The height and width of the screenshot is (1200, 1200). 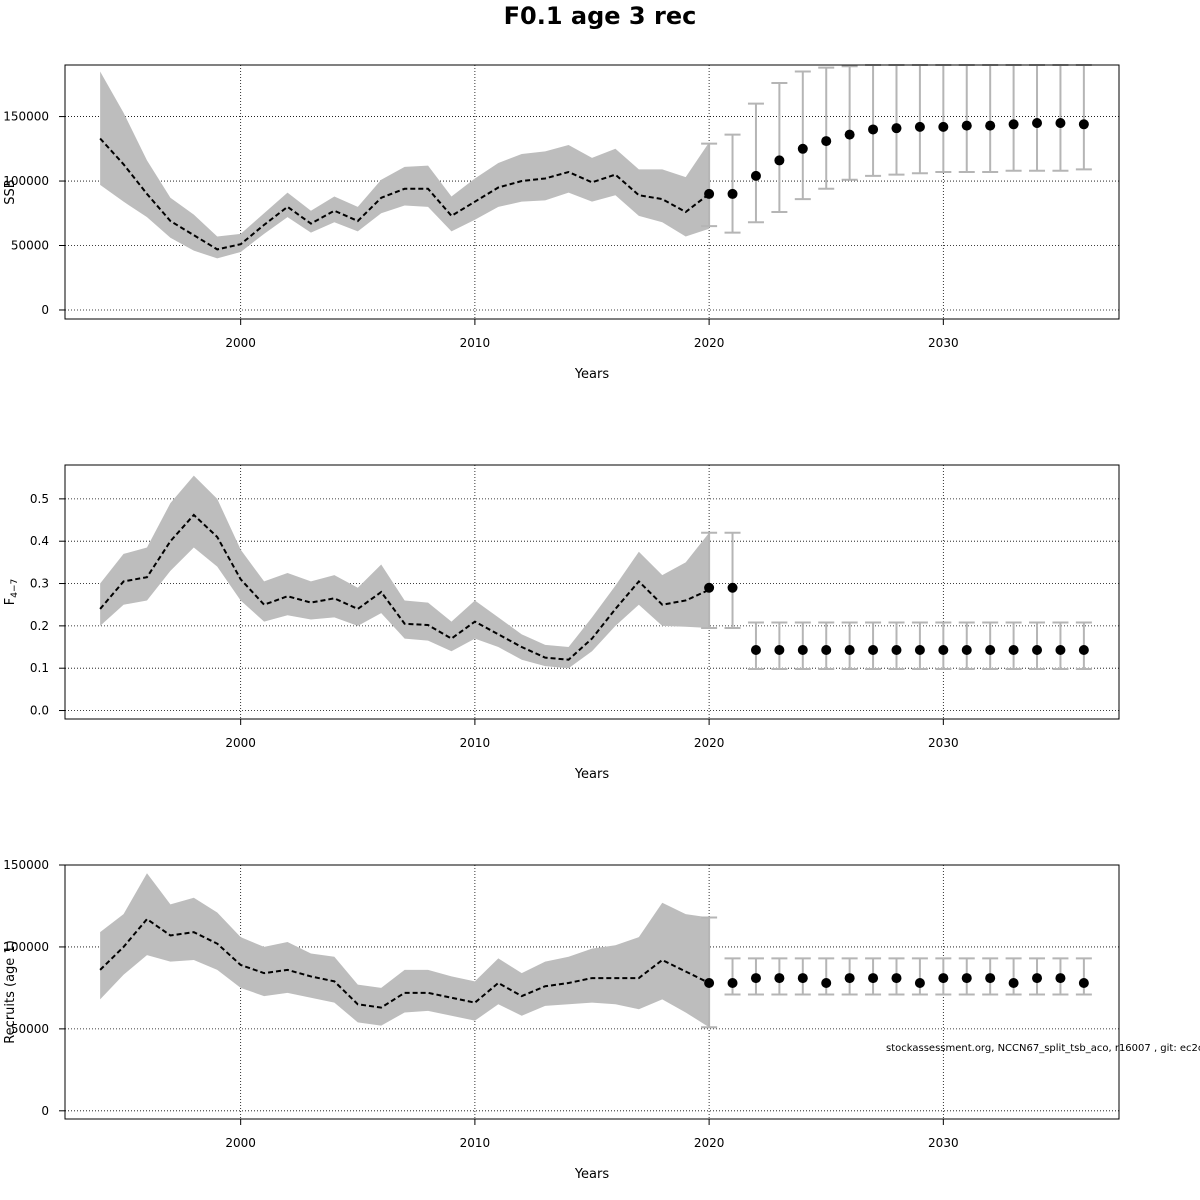 I want to click on y-tick-label: 50000, so click(x=30, y=246).